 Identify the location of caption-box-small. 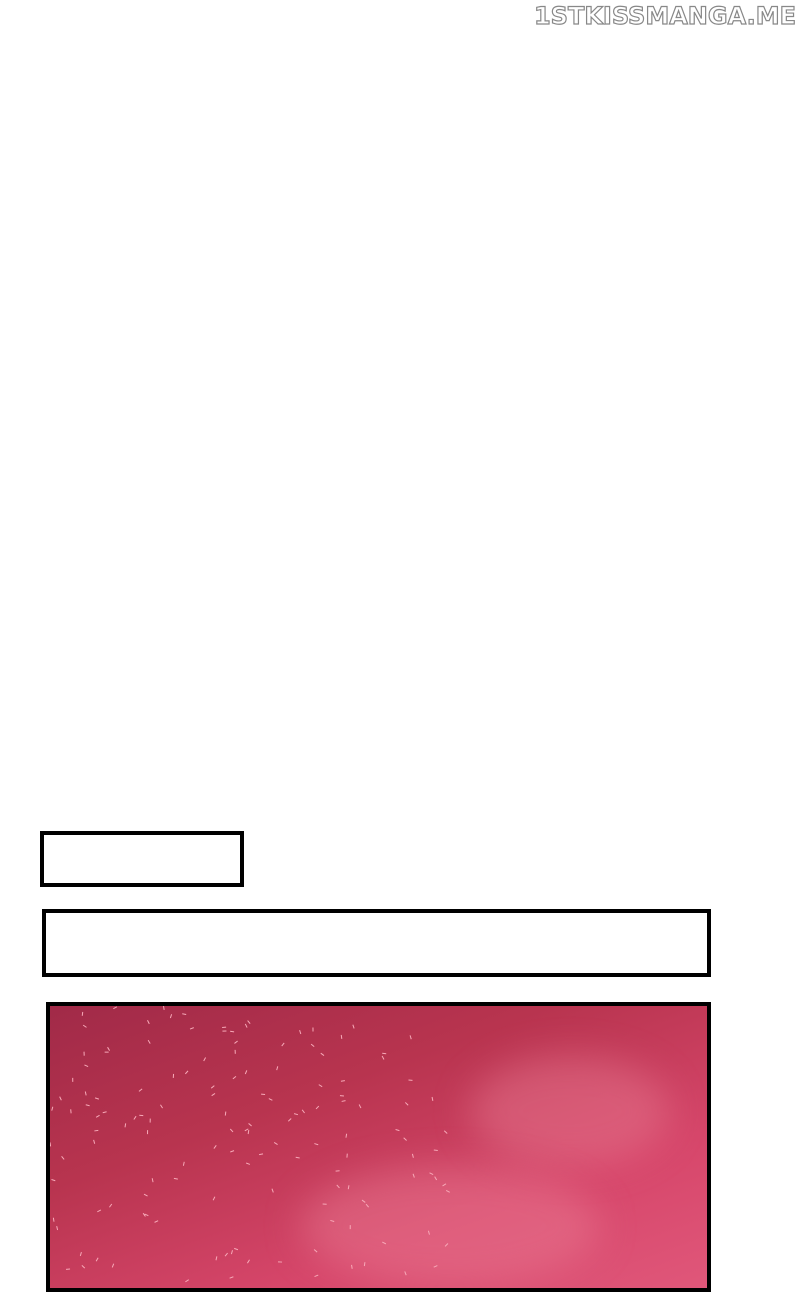
(142, 859).